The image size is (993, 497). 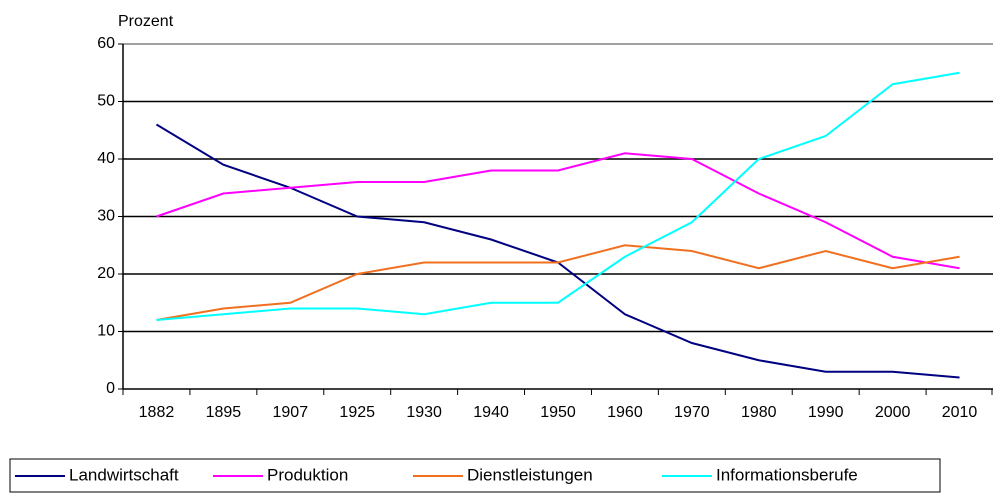 I want to click on x-tick-label: 1940, so click(x=491, y=412).